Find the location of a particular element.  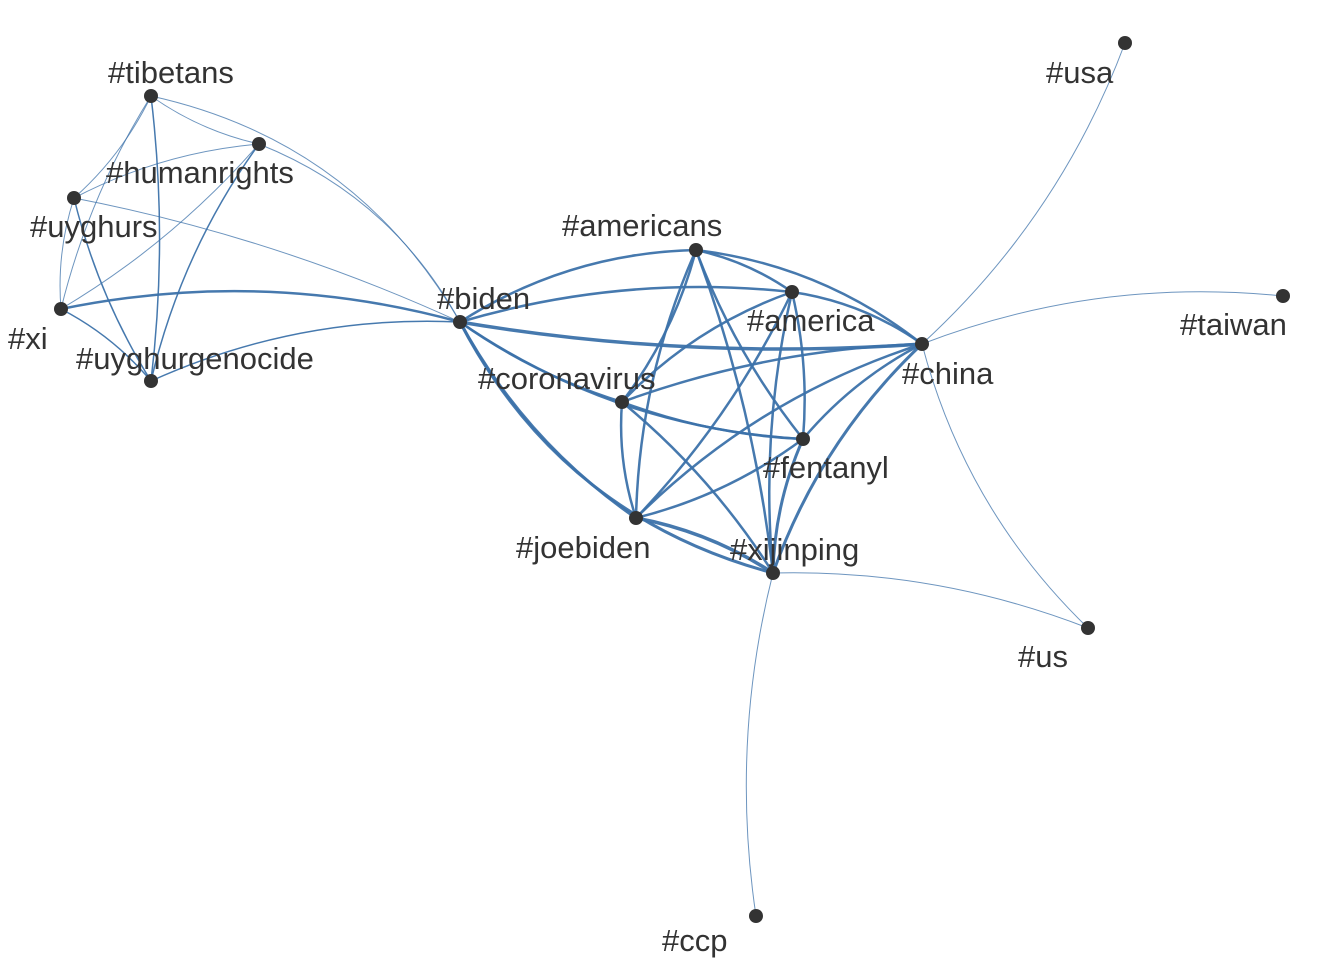

node-label-taiwan: #taiwan is located at coordinates (1233, 324).